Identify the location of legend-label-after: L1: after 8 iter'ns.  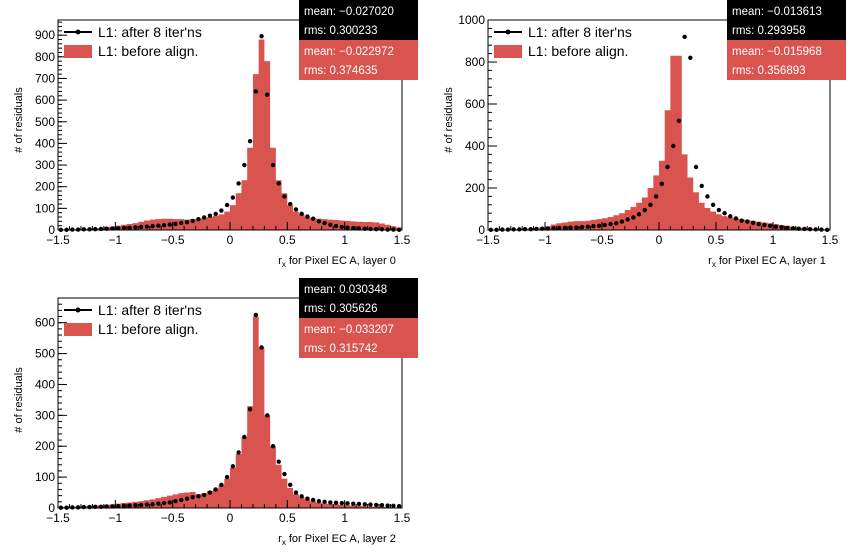
(580, 32).